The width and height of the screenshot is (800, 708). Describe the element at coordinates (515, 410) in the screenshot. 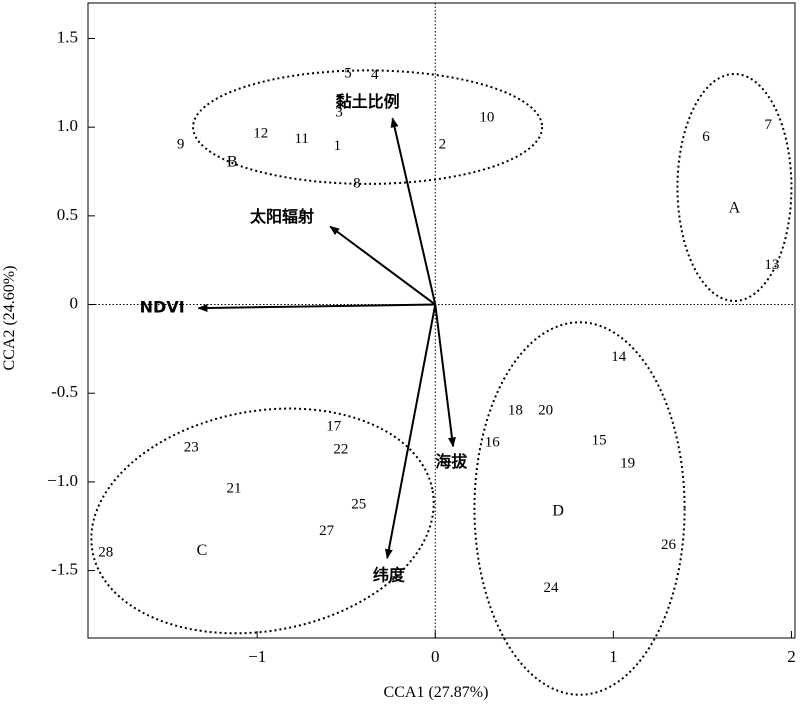

I see `site-point-18: 18` at that location.